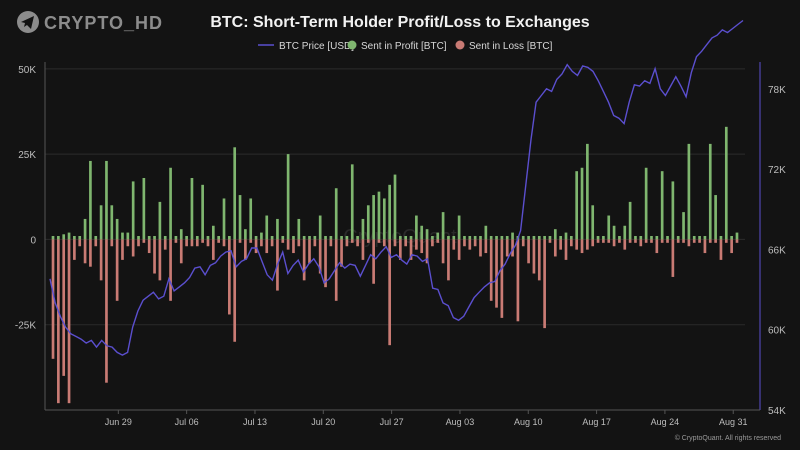 The width and height of the screenshot is (800, 450). I want to click on right-tick-label: 66K, so click(777, 250).